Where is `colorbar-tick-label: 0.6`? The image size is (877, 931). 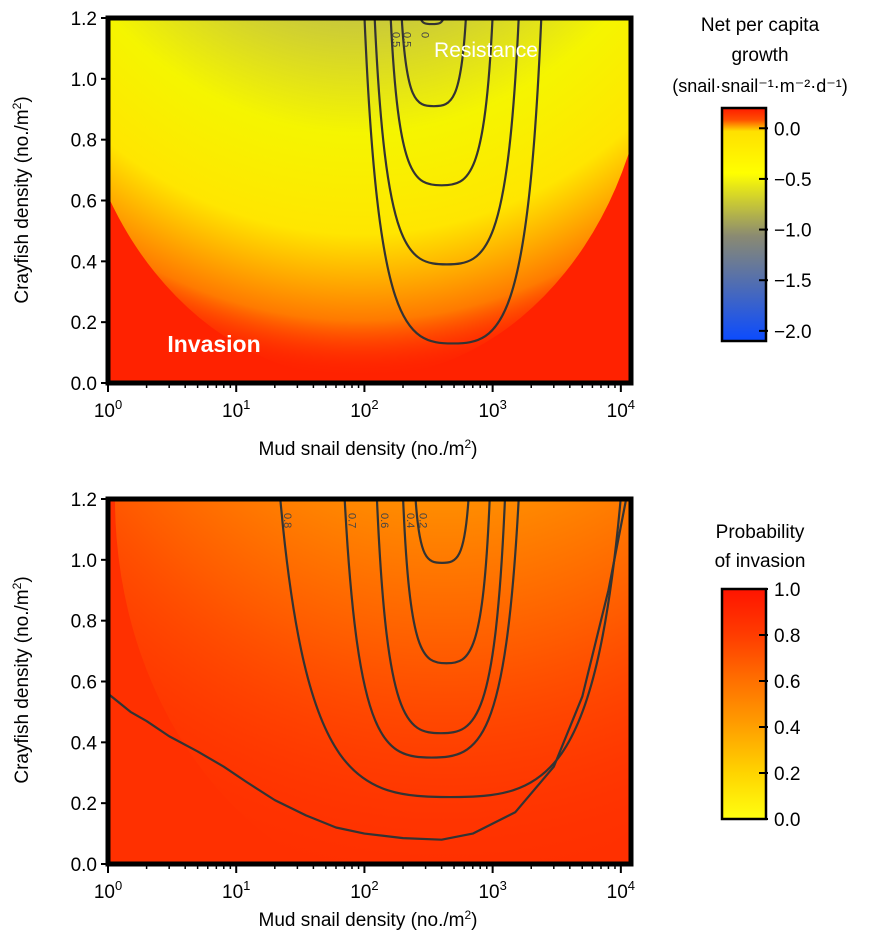 colorbar-tick-label: 0.6 is located at coordinates (787, 682).